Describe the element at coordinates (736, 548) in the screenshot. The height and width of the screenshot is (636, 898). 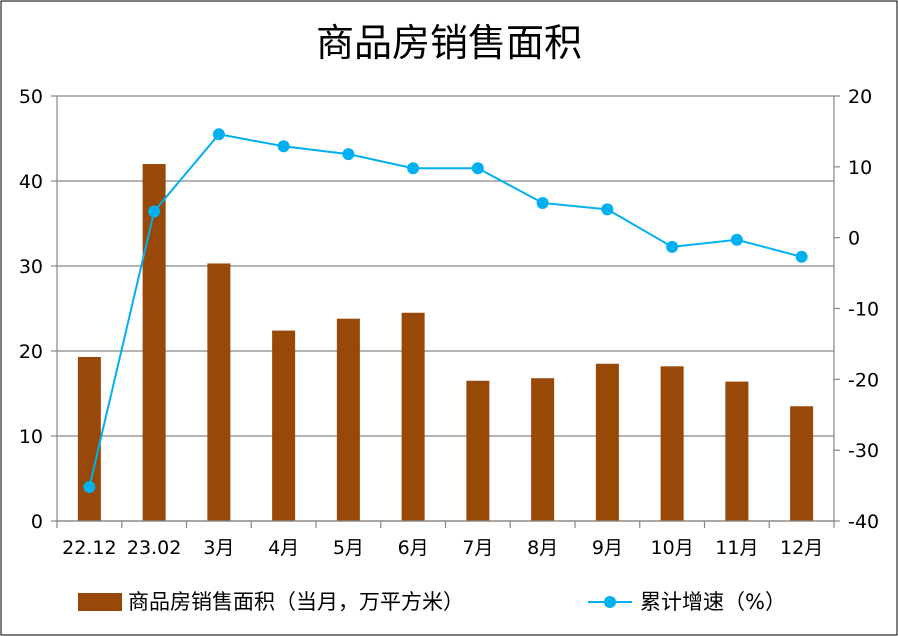
I see `x-tick-label: 11月` at that location.